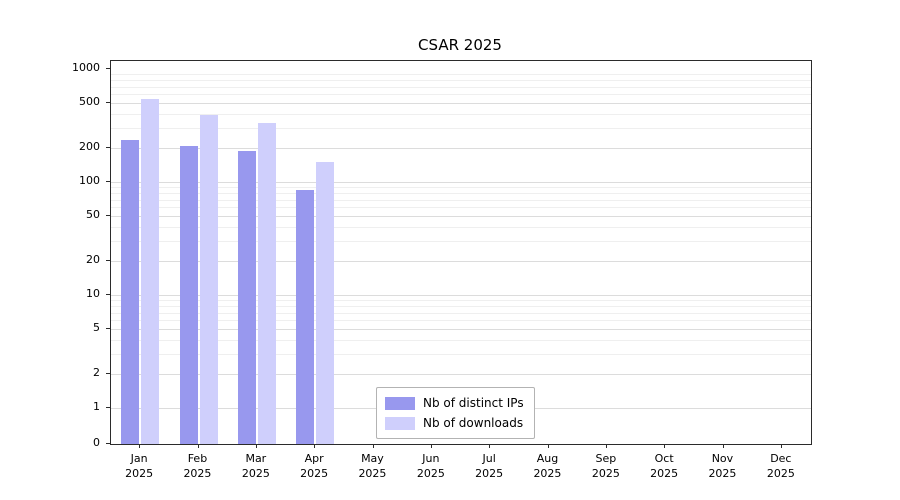 This screenshot has height=500, width=900. What do you see at coordinates (489, 466) in the screenshot?
I see `x-tick-label: Jul 2025` at bounding box center [489, 466].